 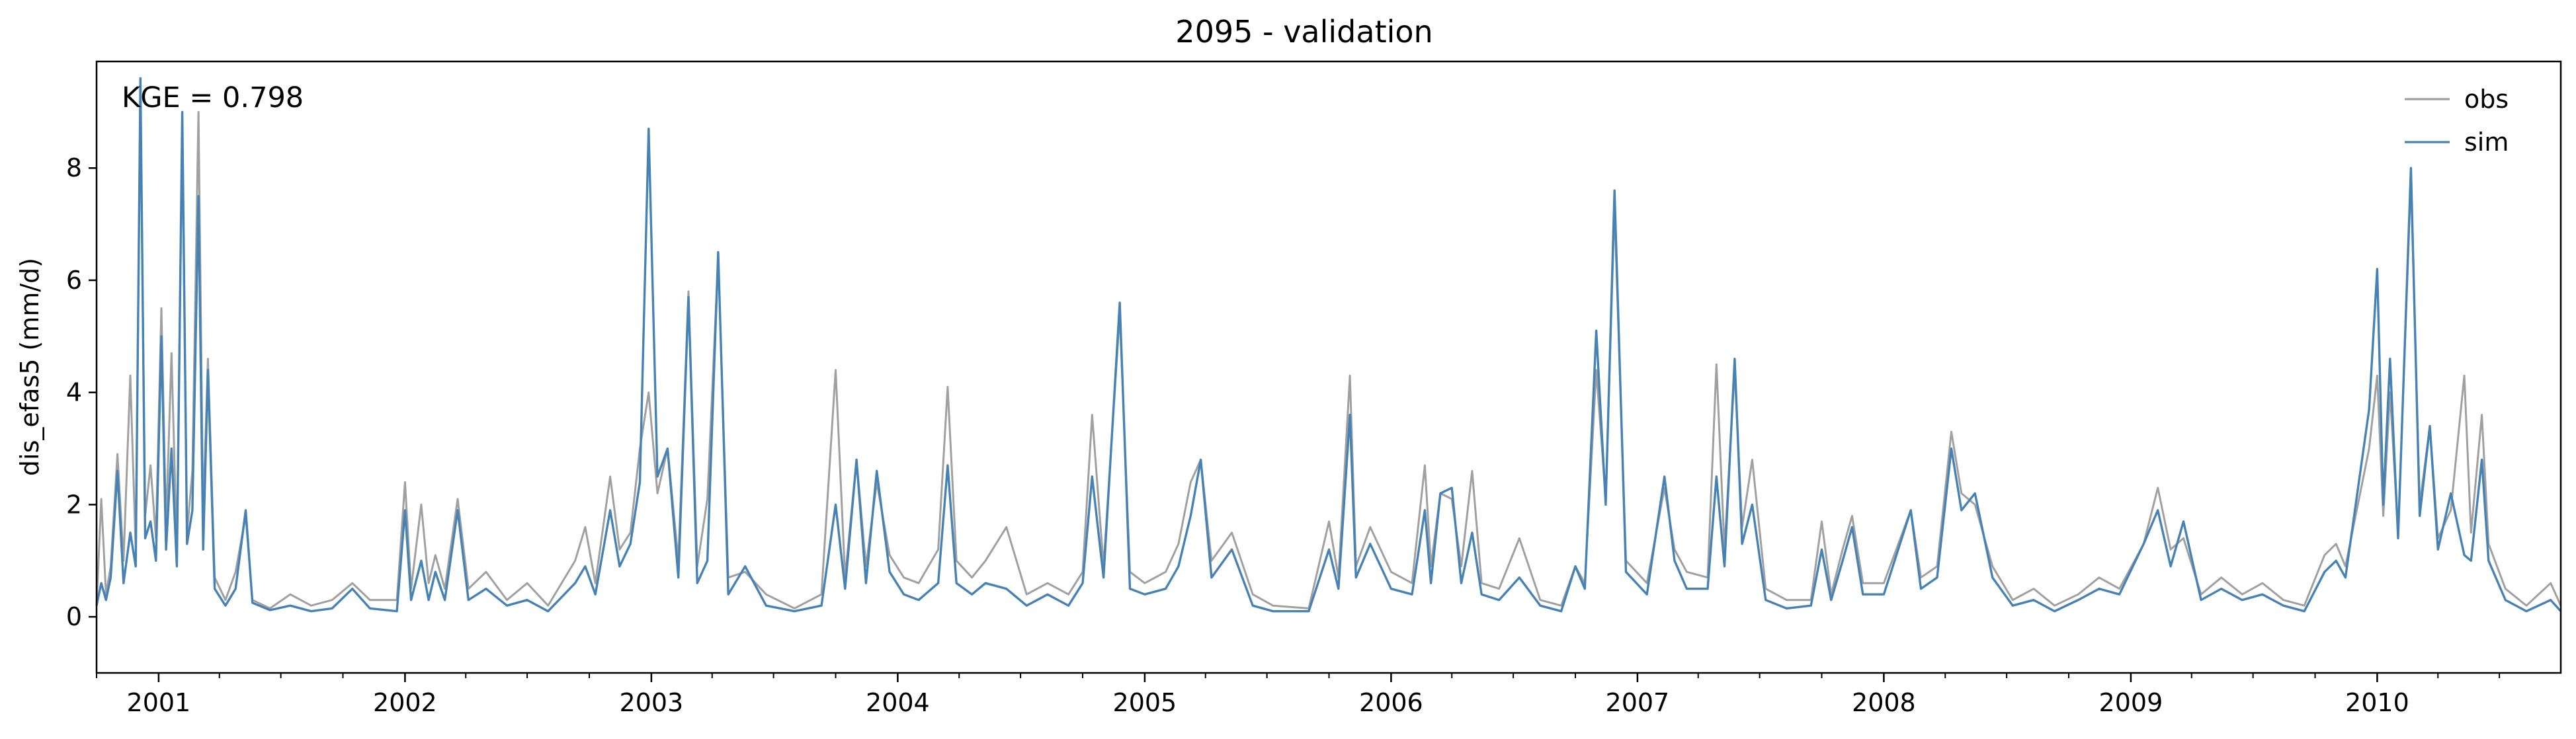 I want to click on legend: obs sim, so click(x=2457, y=121).